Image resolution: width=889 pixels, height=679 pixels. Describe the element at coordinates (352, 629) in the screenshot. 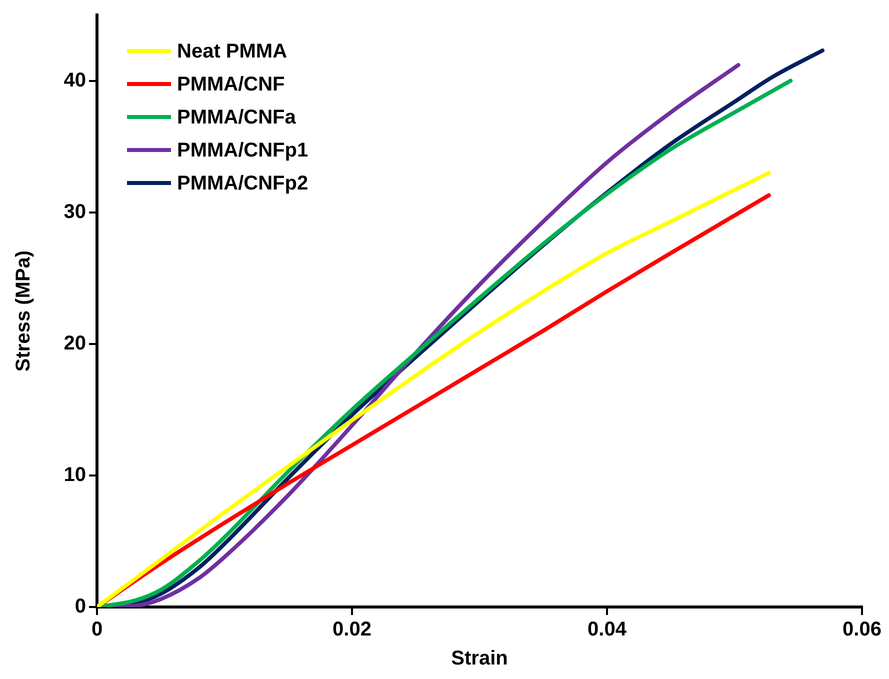

I see `x-tick-label: 0.02` at that location.